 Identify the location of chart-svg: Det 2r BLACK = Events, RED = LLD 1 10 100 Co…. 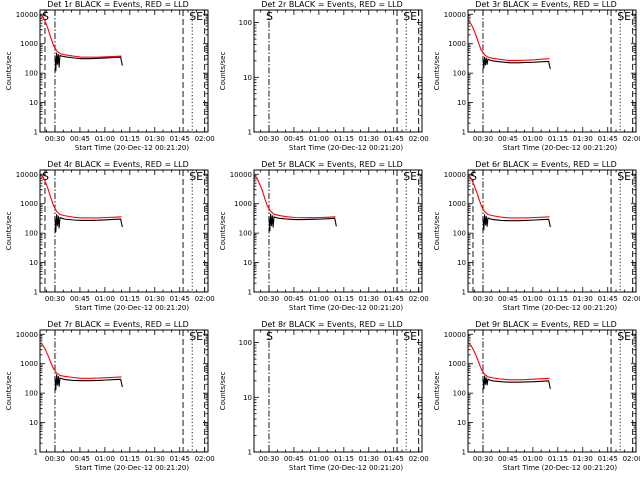
(324, 76).